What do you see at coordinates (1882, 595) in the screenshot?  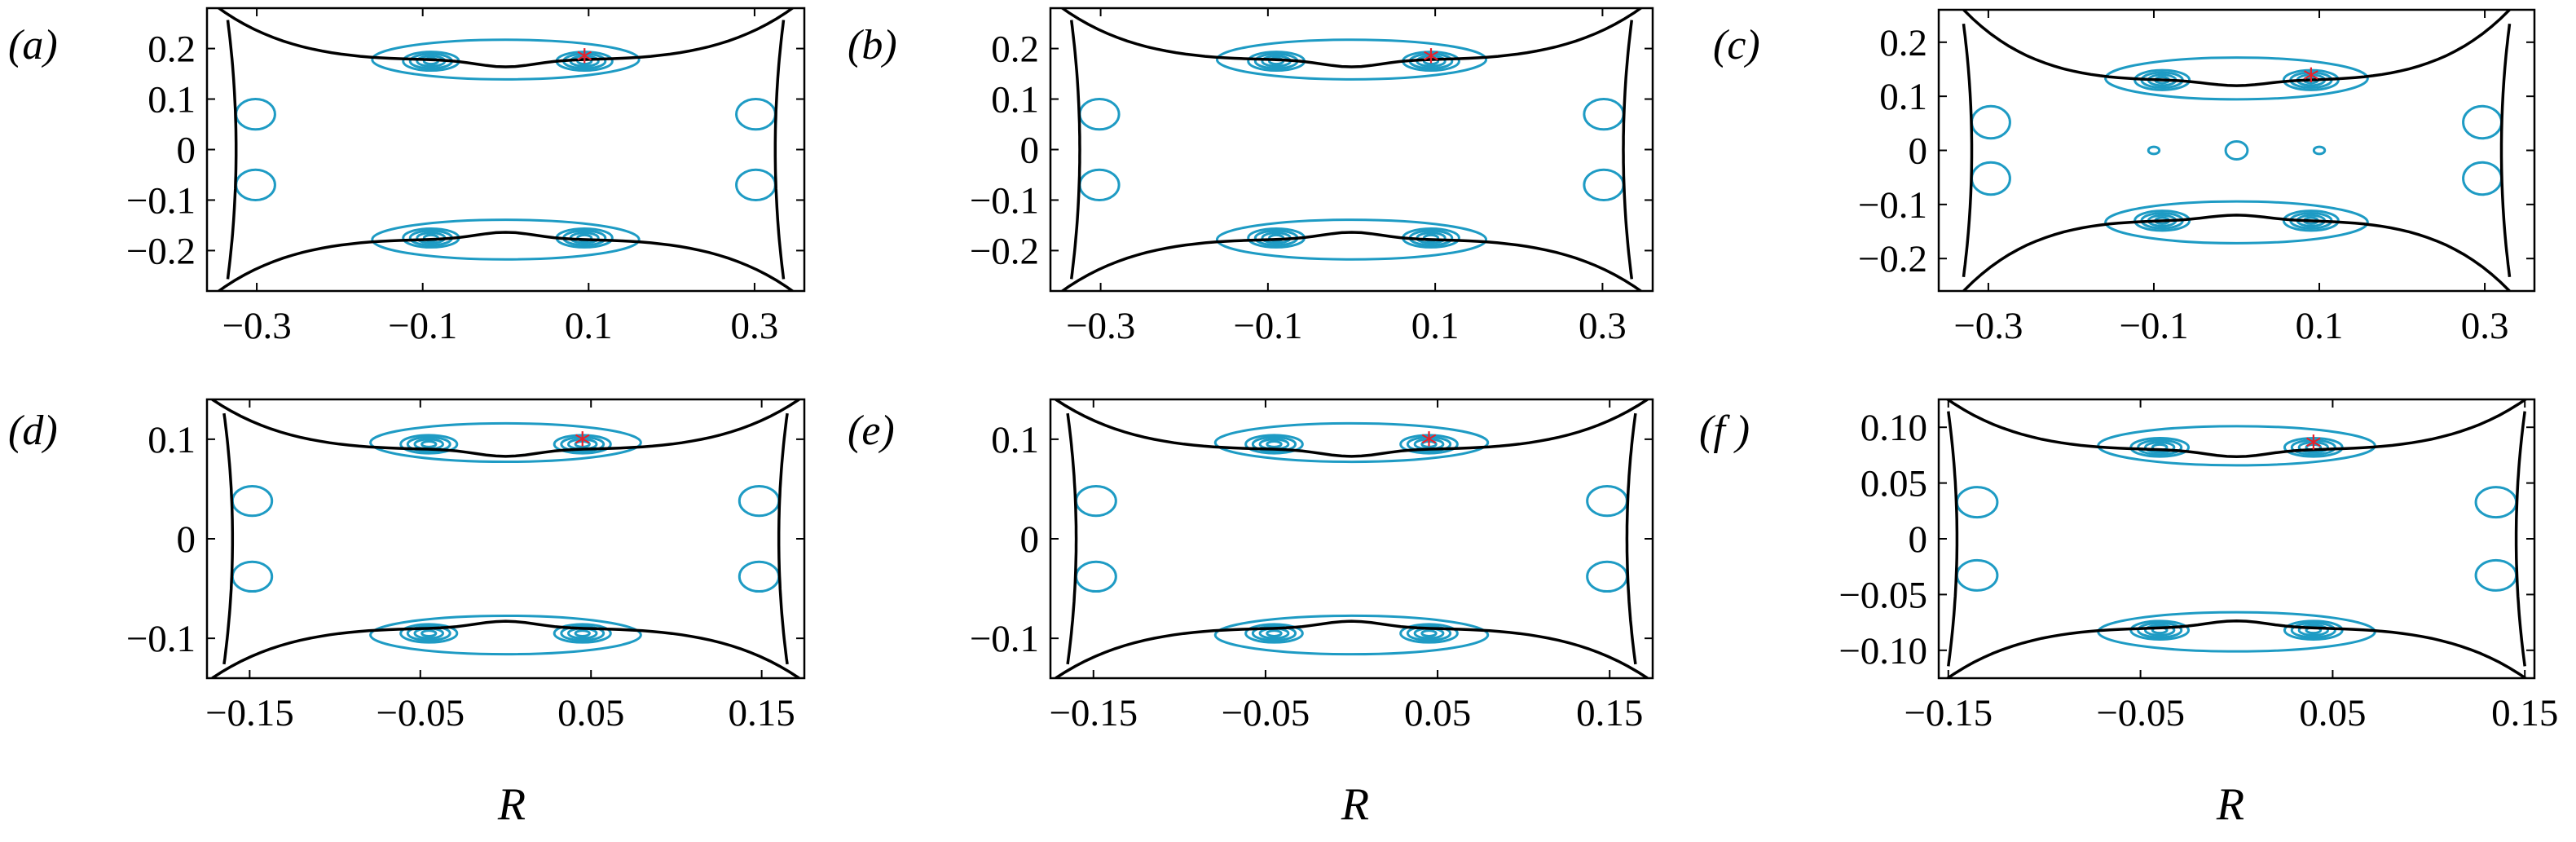 I see `y-tick-label: −0.05` at bounding box center [1882, 595].